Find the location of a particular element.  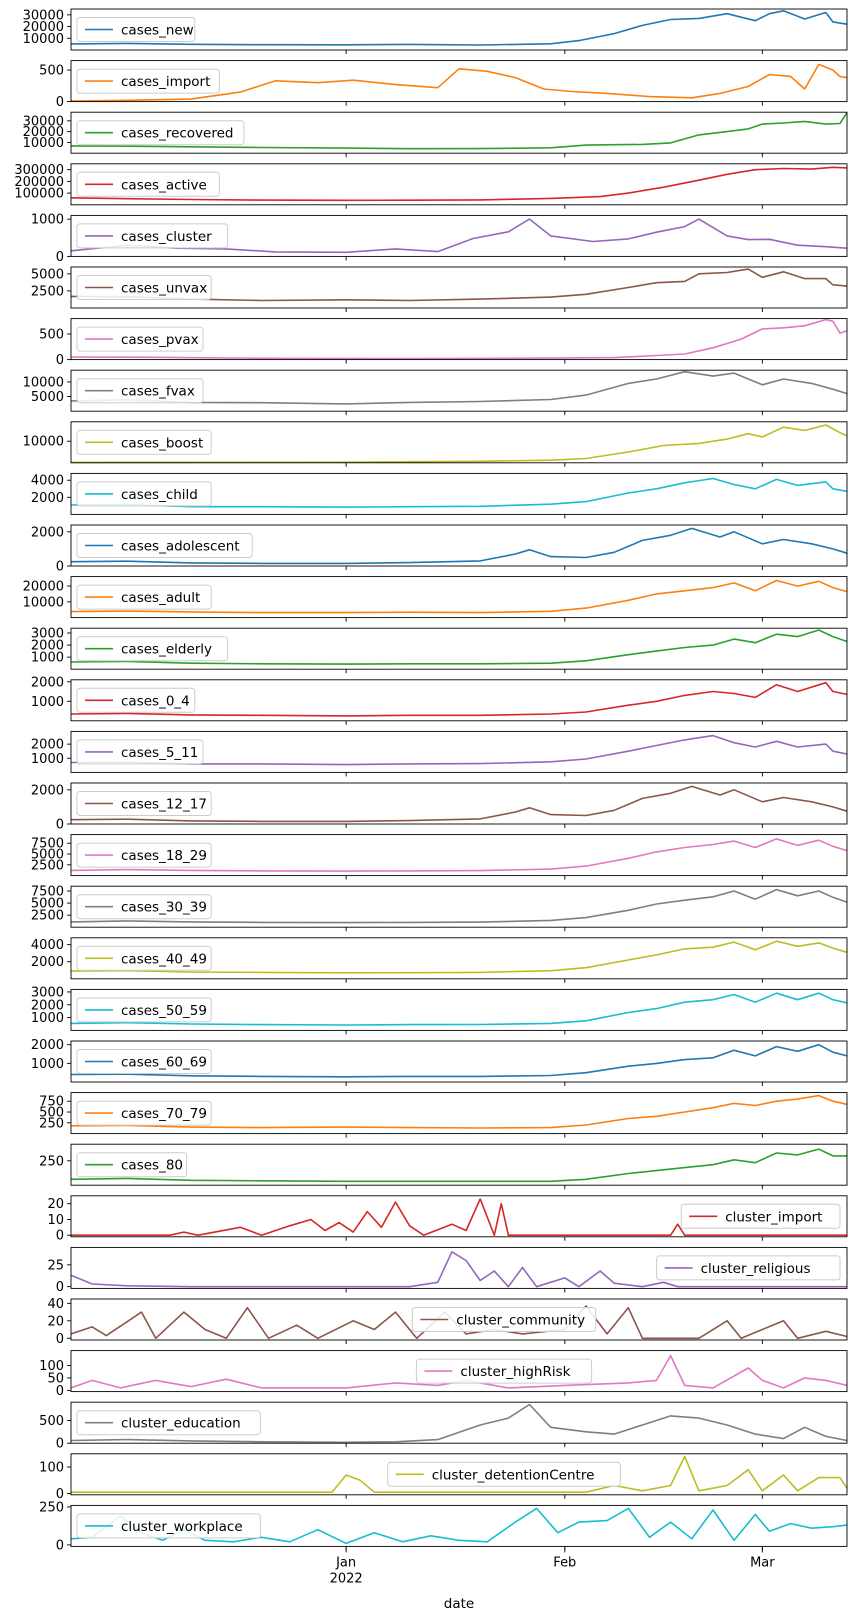

legend-label-cases_adult: cases_adult is located at coordinates (160, 598).